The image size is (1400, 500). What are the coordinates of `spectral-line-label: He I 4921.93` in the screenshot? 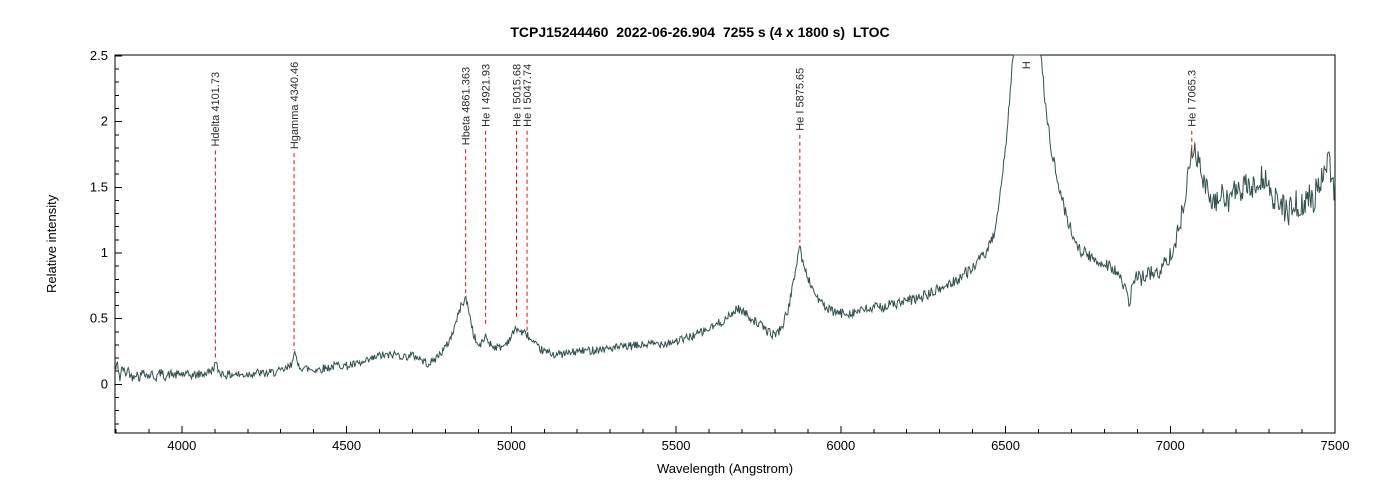 It's located at (486, 95).